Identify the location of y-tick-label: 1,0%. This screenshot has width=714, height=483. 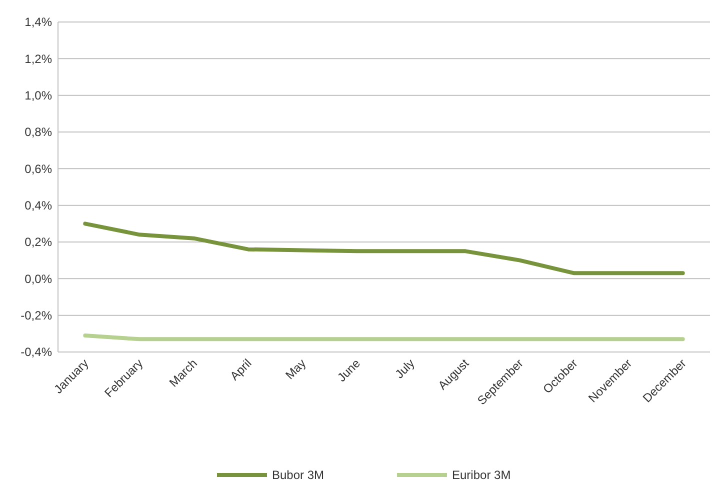
(38, 95).